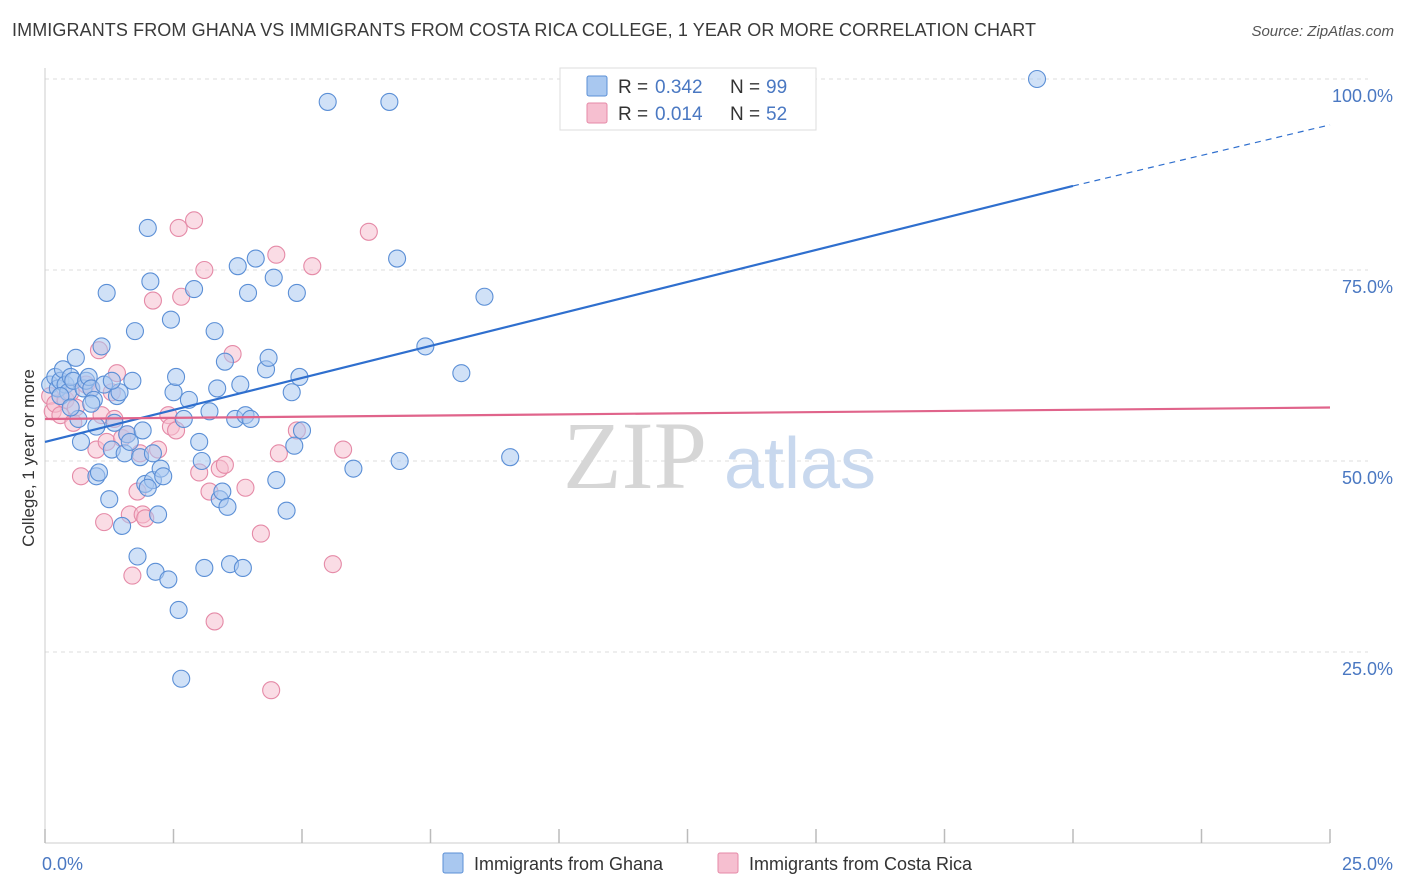 The width and height of the screenshot is (1406, 892). What do you see at coordinates (776, 87) in the screenshot?
I see `legend-n-value-ghana: 99` at bounding box center [776, 87].